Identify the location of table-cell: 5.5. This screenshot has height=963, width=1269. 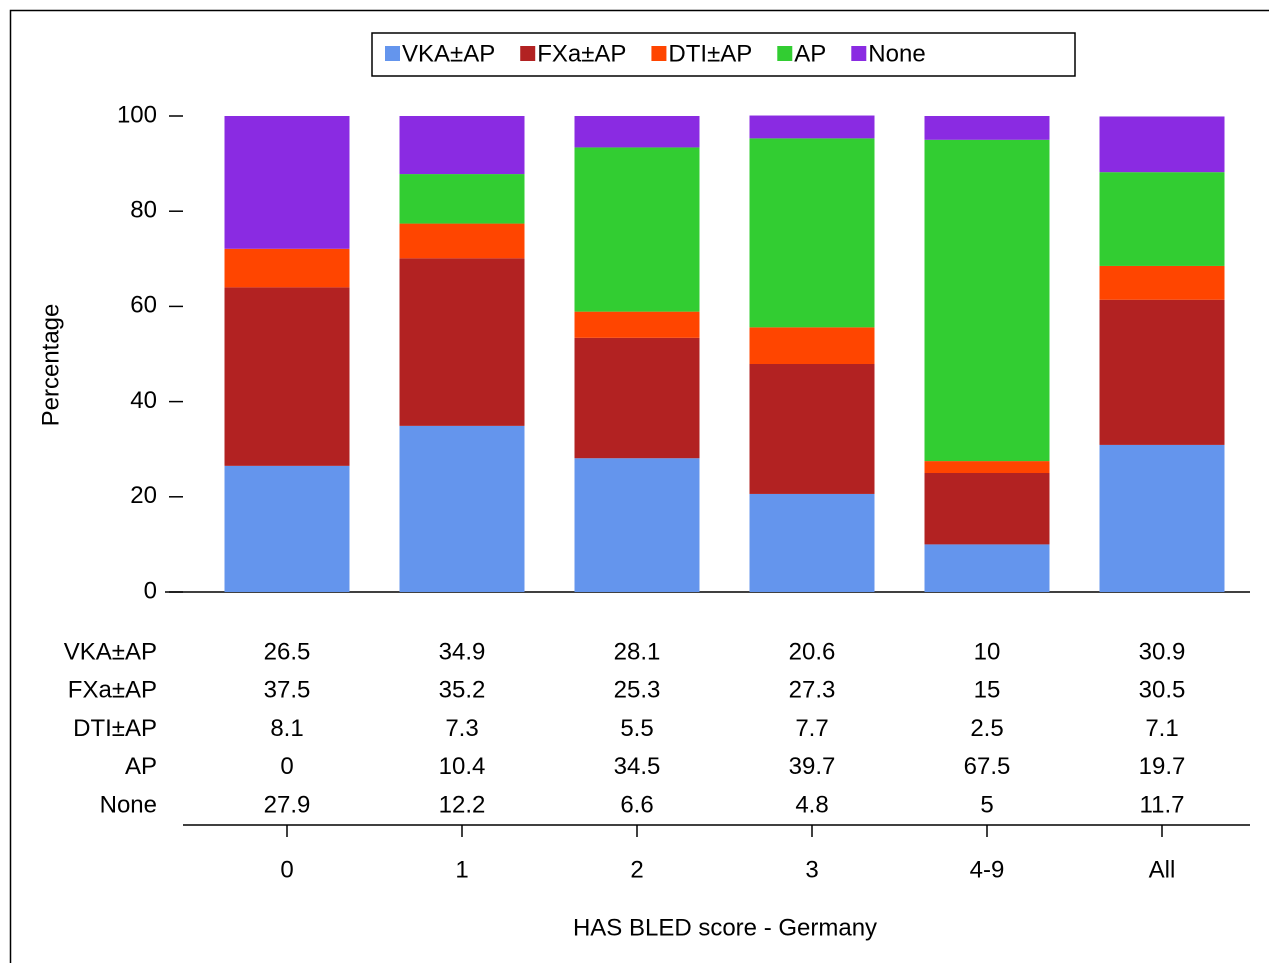
(636, 728).